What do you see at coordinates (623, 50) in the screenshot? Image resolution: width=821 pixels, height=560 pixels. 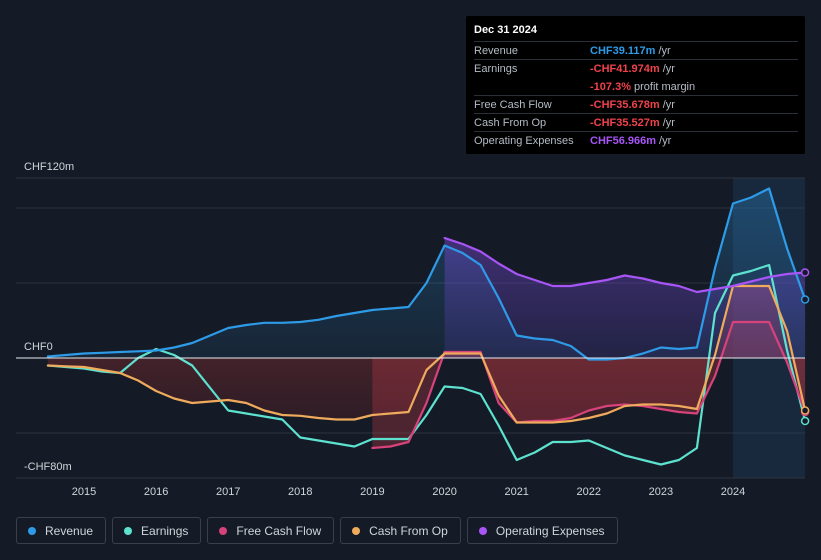 I see `tooltip-value: CHF39.117m` at bounding box center [623, 50].